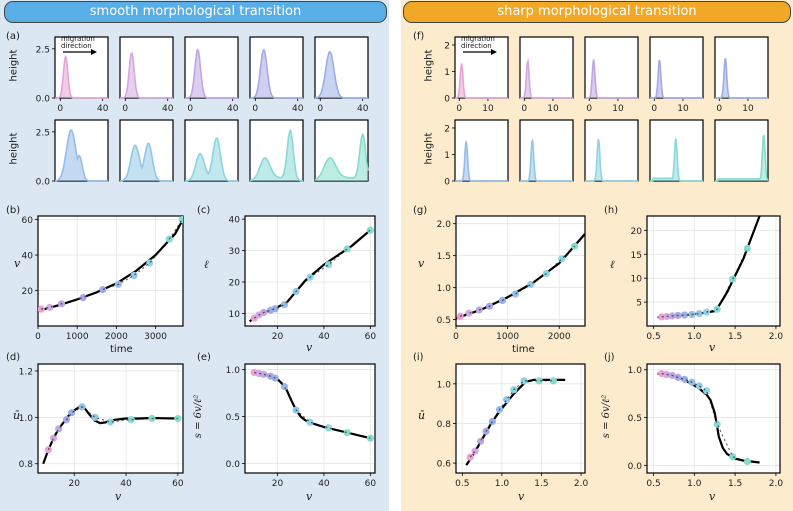  What do you see at coordinates (118, 496) in the screenshot?
I see `xlabel-d: v` at bounding box center [118, 496].